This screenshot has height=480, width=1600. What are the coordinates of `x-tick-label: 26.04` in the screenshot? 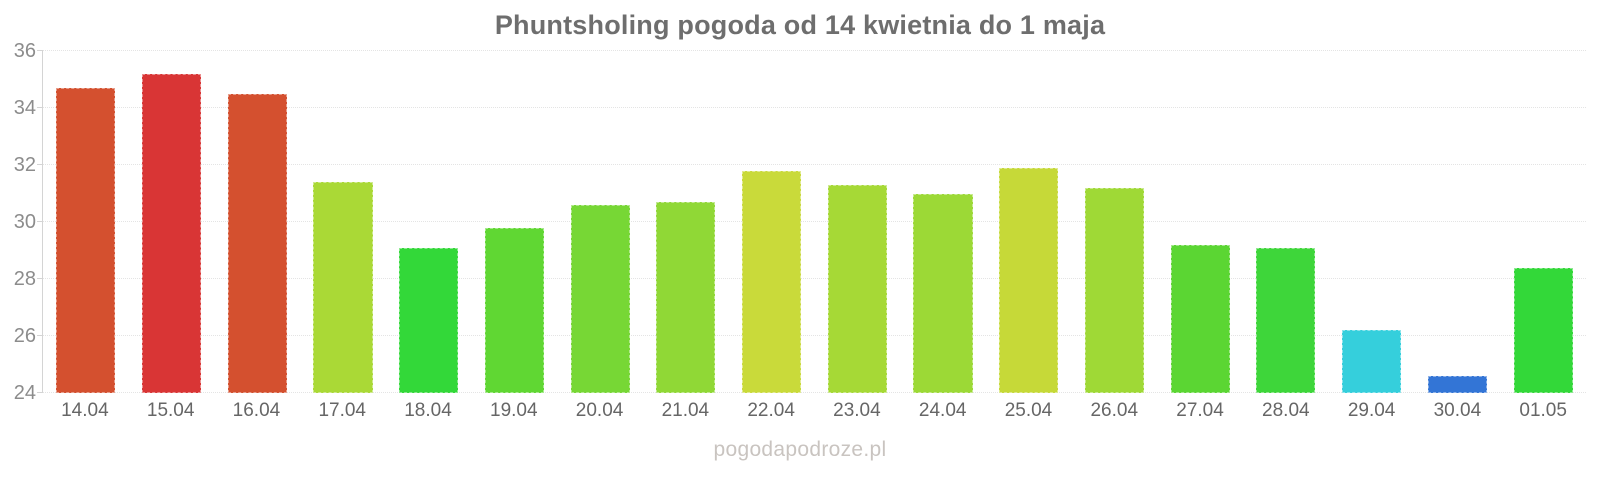 It's located at (1114, 410).